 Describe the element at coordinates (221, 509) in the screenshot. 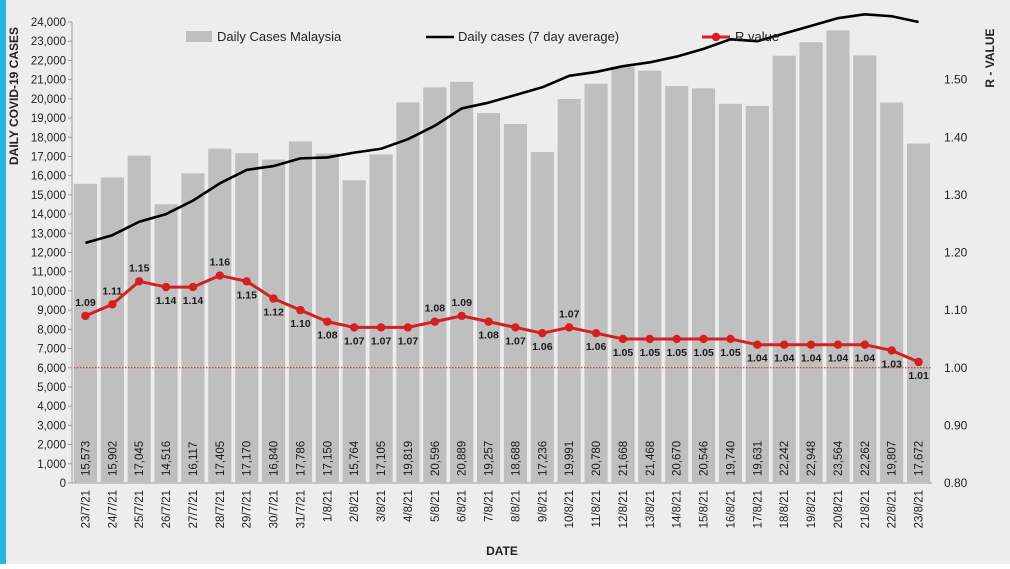

I see `x-tick-label: 28/7/21` at that location.